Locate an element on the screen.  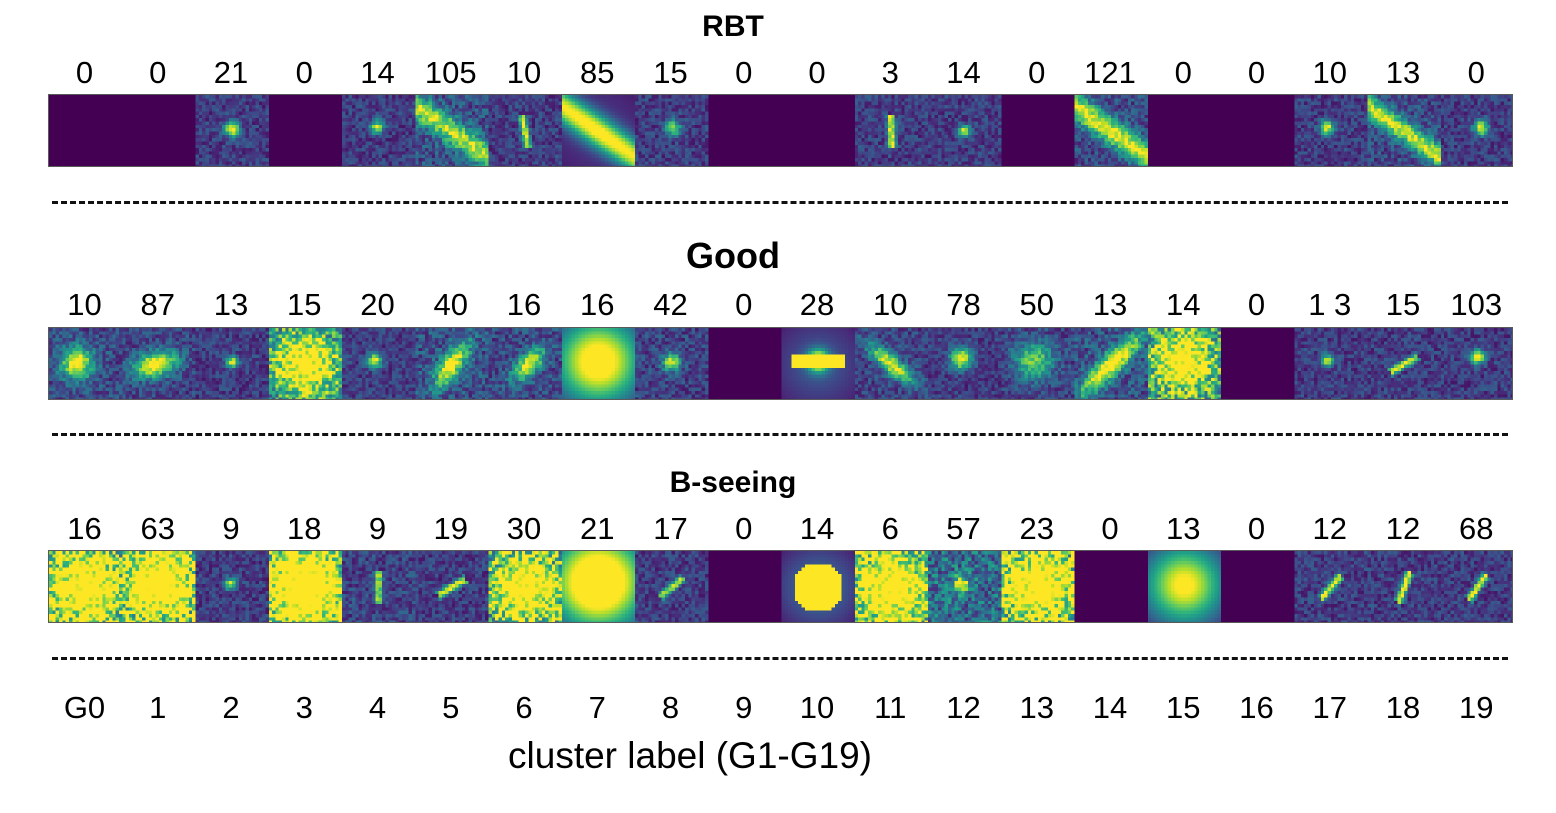
cluster-count: 23 is located at coordinates (1036, 529).